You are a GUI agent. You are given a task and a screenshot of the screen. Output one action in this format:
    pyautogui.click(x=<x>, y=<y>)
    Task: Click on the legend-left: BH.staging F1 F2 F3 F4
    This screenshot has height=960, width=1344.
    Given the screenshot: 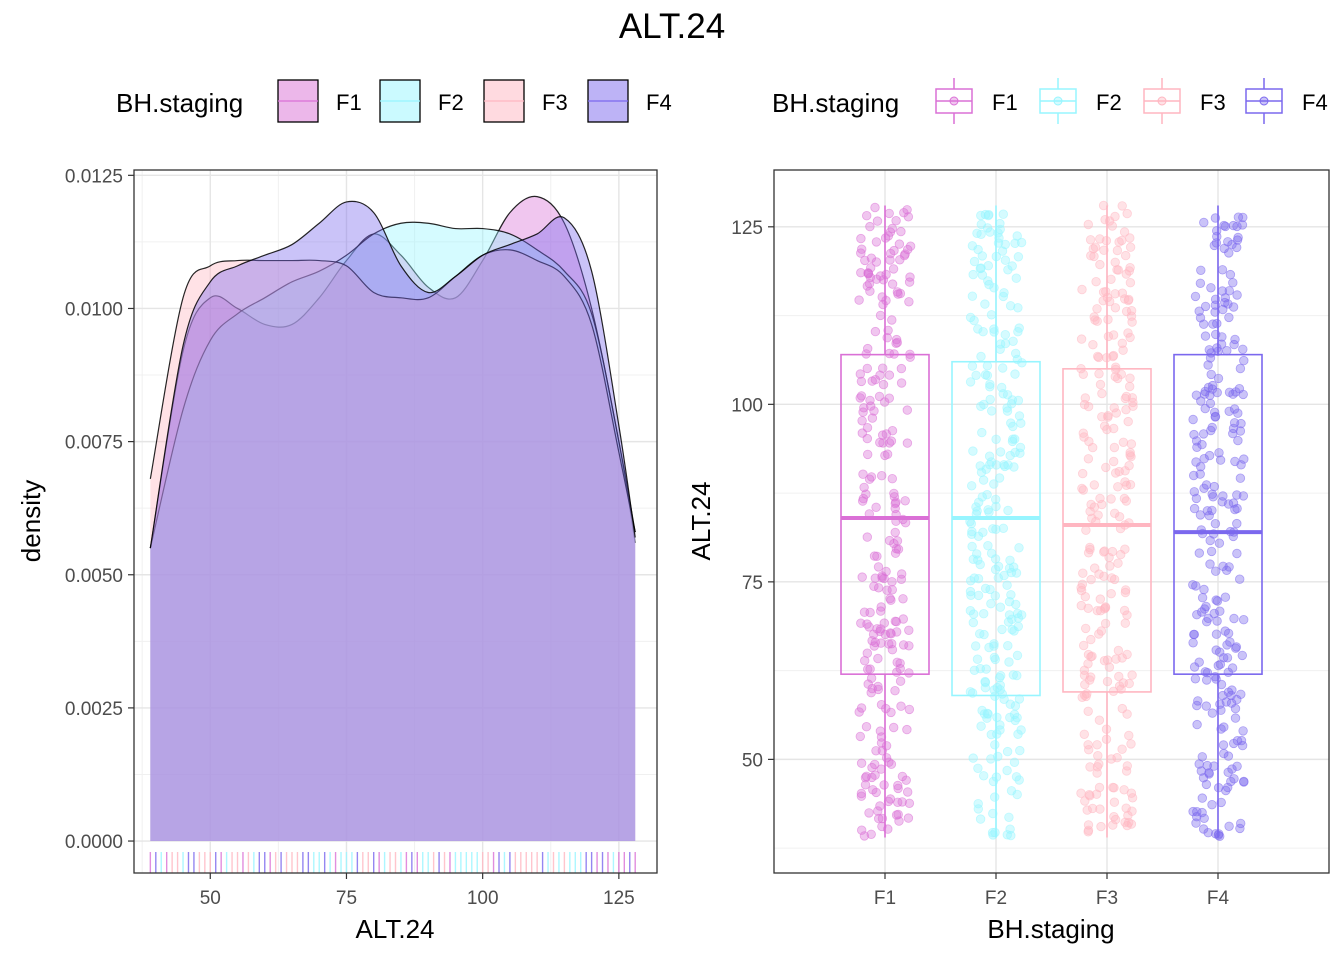 What is the action you would take?
    pyautogui.click(x=394, y=101)
    